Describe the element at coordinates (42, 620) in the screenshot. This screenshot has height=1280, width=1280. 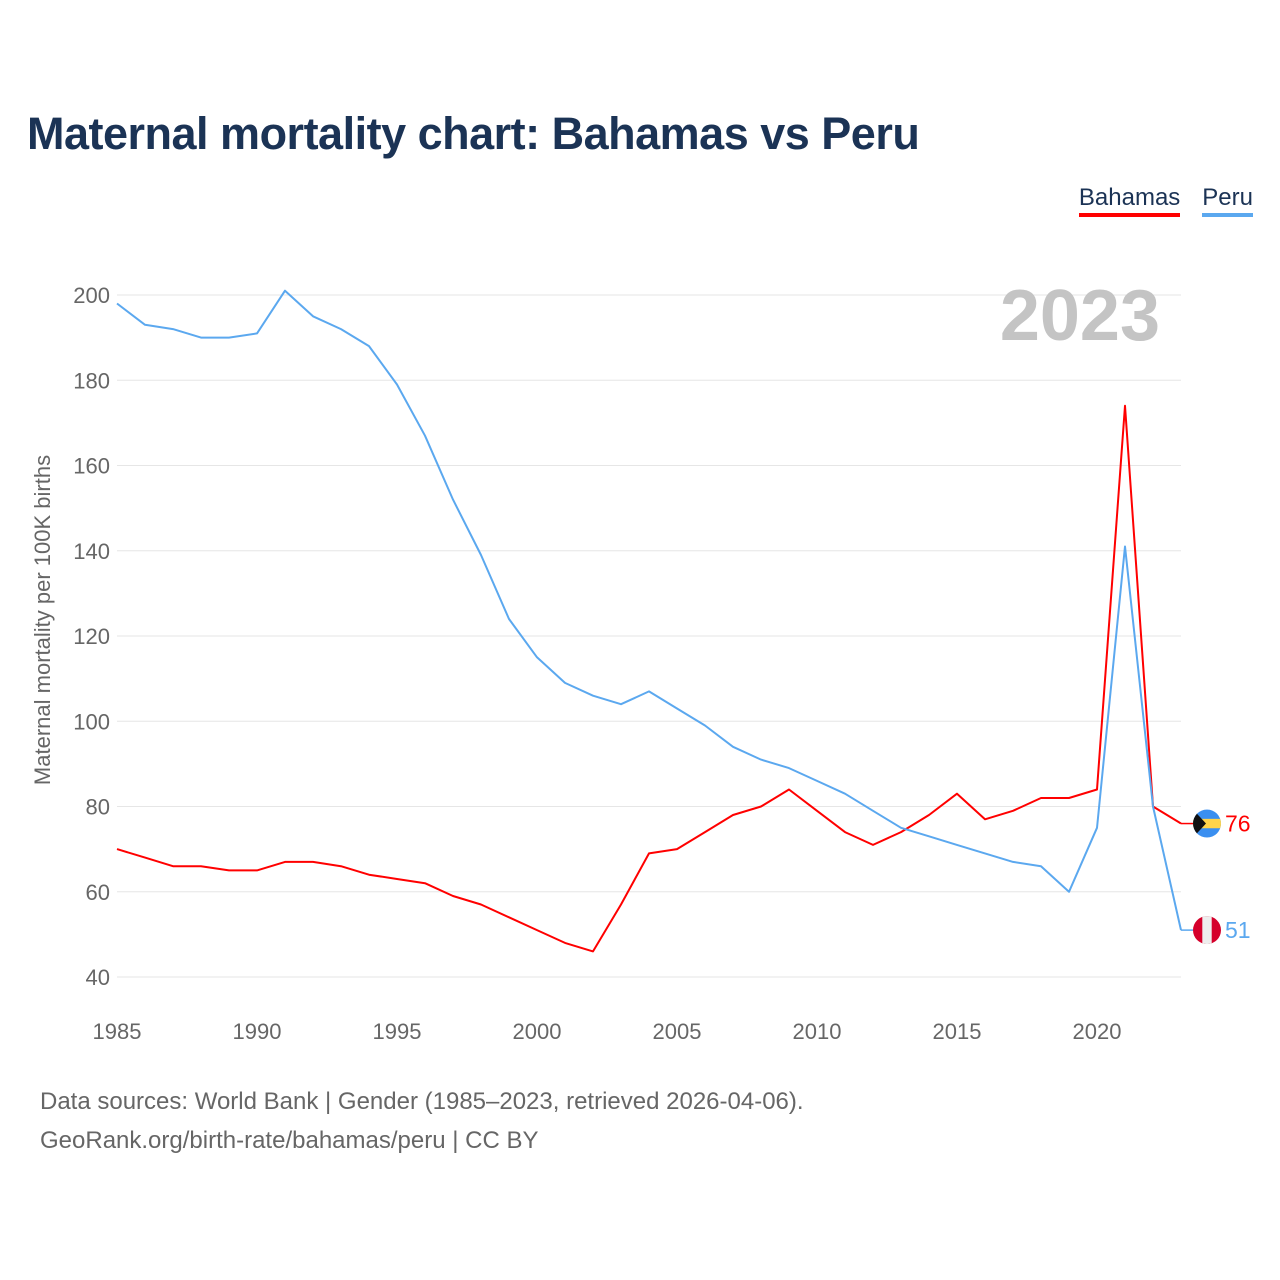
I see `y-axis-label: Maternal mortality per 100K births` at that location.